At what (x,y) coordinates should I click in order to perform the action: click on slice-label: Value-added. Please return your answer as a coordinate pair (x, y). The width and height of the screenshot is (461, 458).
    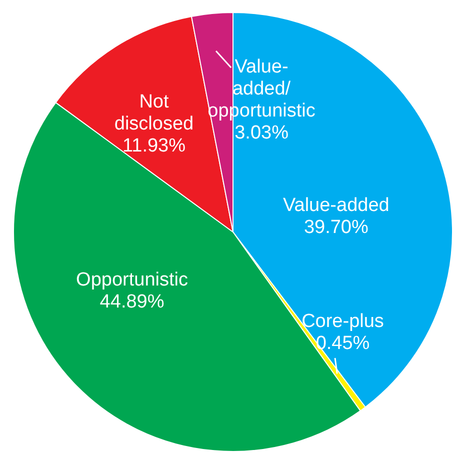
    Looking at the image, I should click on (336, 205).